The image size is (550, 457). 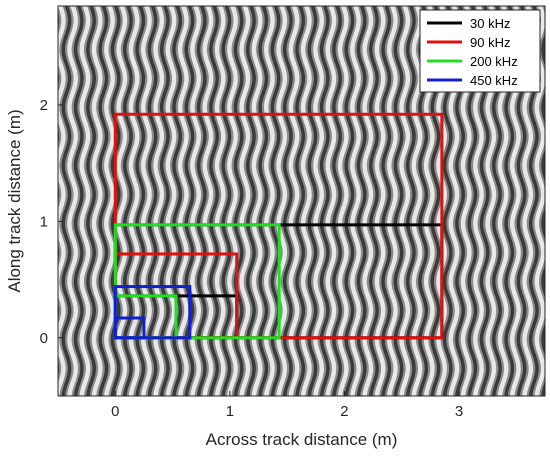 What do you see at coordinates (302, 439) in the screenshot?
I see `x-axis-label: Across track distance (m)` at bounding box center [302, 439].